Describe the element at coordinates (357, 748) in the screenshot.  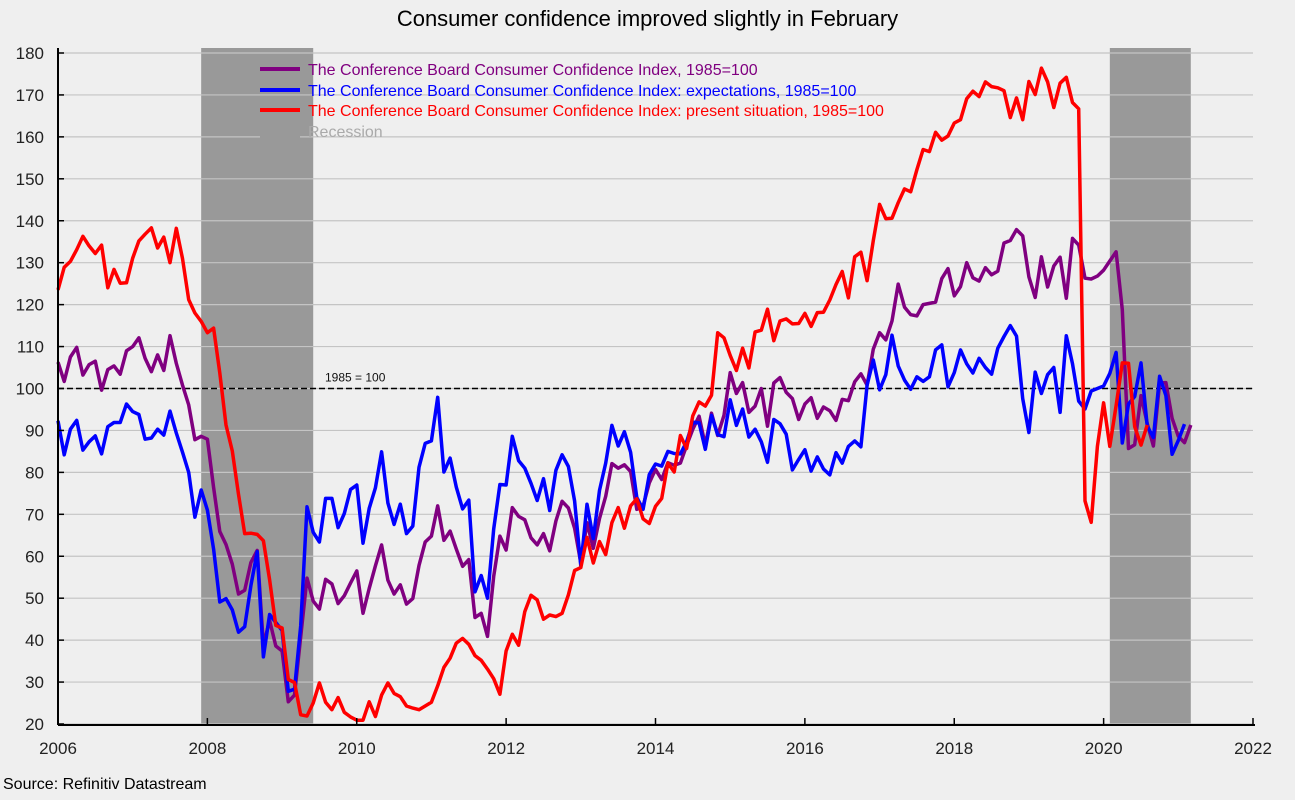
I see `x-tick-label-2010: 2010` at that location.